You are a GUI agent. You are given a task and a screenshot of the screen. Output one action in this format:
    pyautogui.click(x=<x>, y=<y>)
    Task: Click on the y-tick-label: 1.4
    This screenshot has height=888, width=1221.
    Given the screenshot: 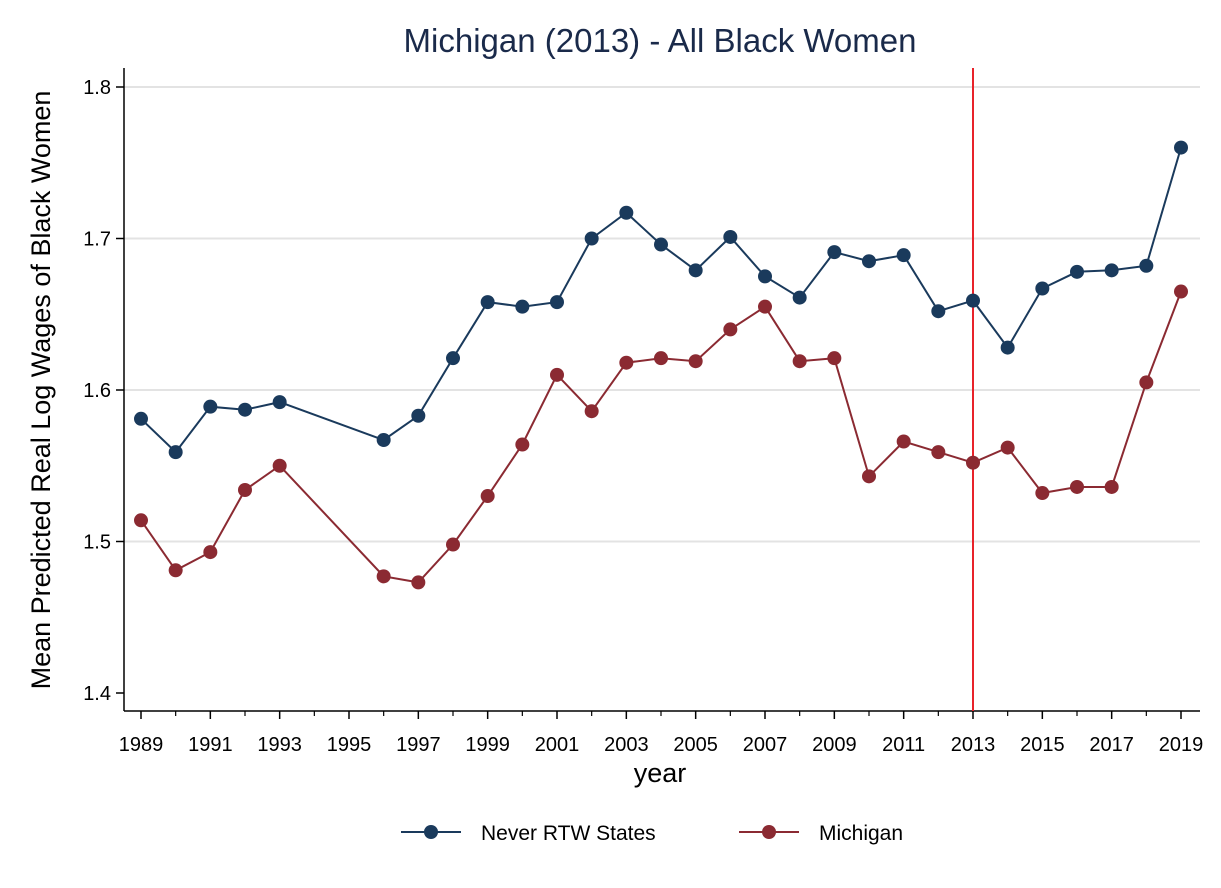 What is the action you would take?
    pyautogui.click(x=97, y=694)
    